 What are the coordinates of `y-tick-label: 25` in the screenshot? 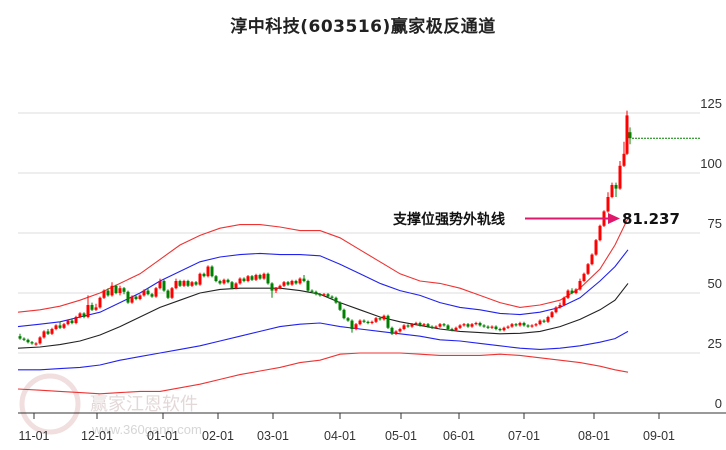 It's located at (715, 343).